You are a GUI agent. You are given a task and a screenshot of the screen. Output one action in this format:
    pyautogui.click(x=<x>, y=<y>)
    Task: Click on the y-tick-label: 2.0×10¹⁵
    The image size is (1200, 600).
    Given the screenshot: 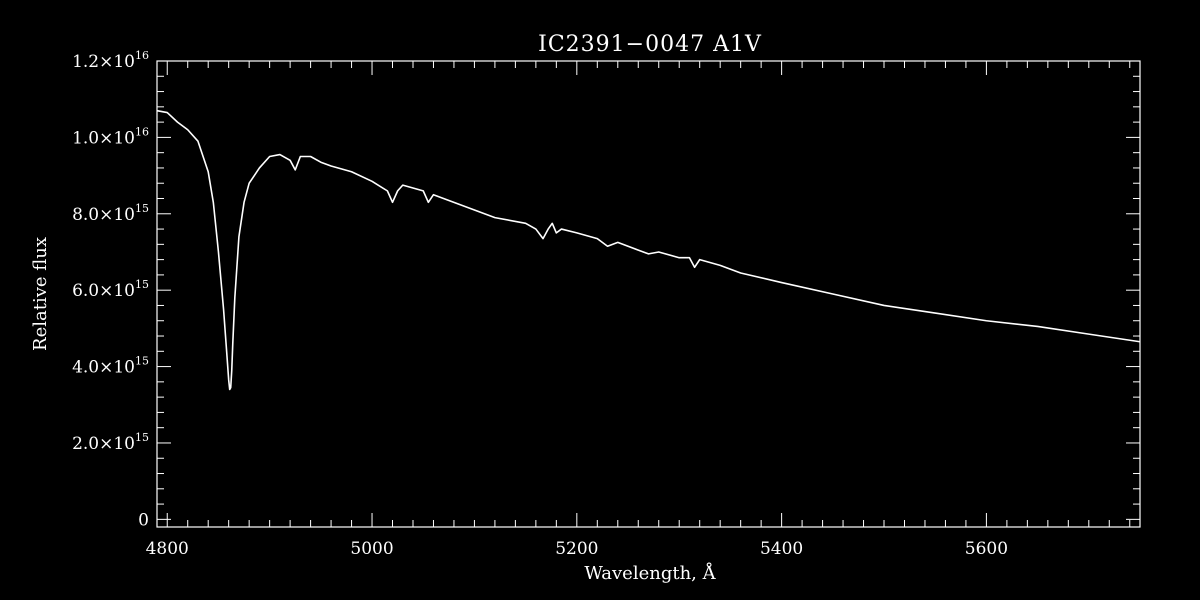 What is the action you would take?
    pyautogui.click(x=110, y=442)
    